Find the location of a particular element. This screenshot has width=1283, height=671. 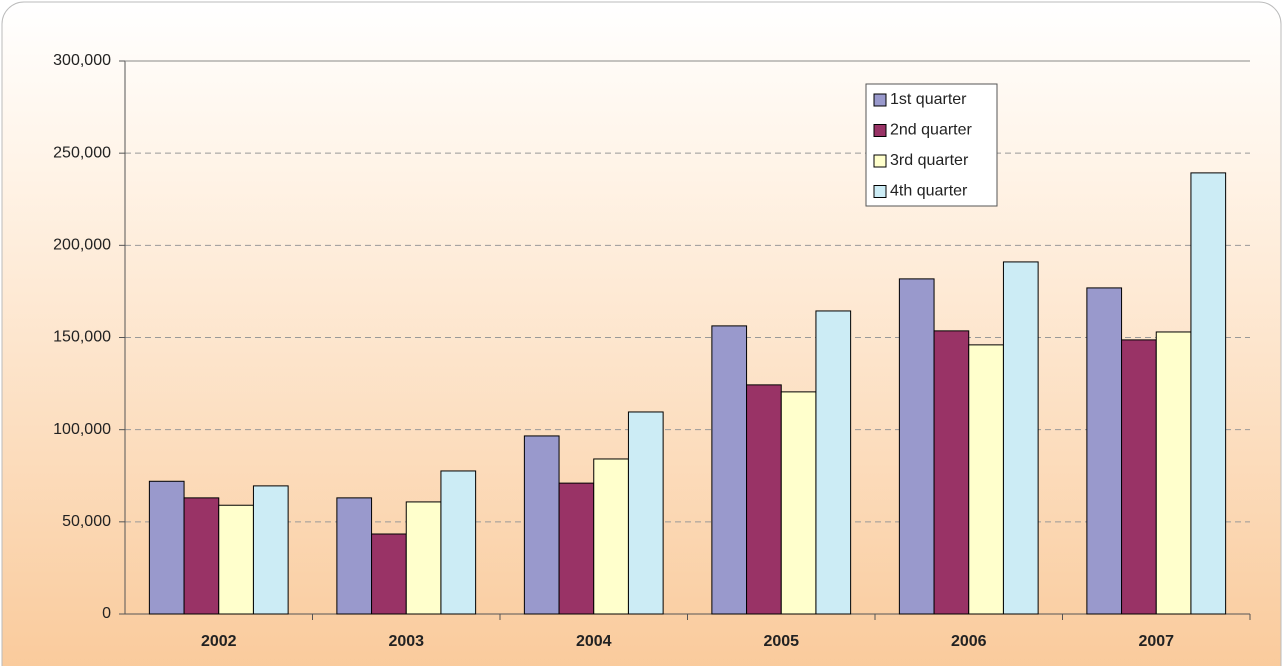

y-tick-label: 100,000 is located at coordinates (82, 429).